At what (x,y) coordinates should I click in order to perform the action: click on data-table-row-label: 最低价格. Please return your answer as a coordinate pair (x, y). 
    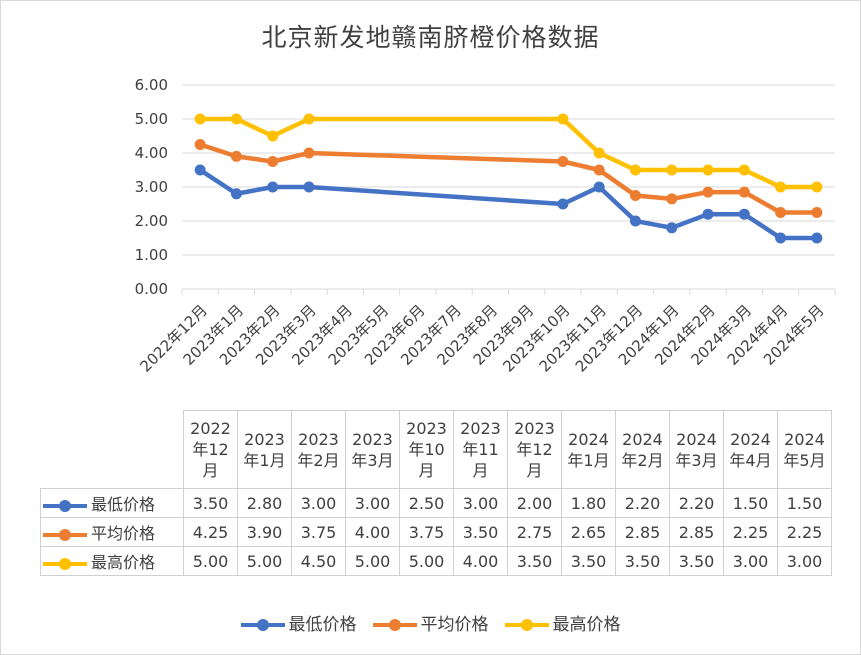
    Looking at the image, I should click on (112, 503).